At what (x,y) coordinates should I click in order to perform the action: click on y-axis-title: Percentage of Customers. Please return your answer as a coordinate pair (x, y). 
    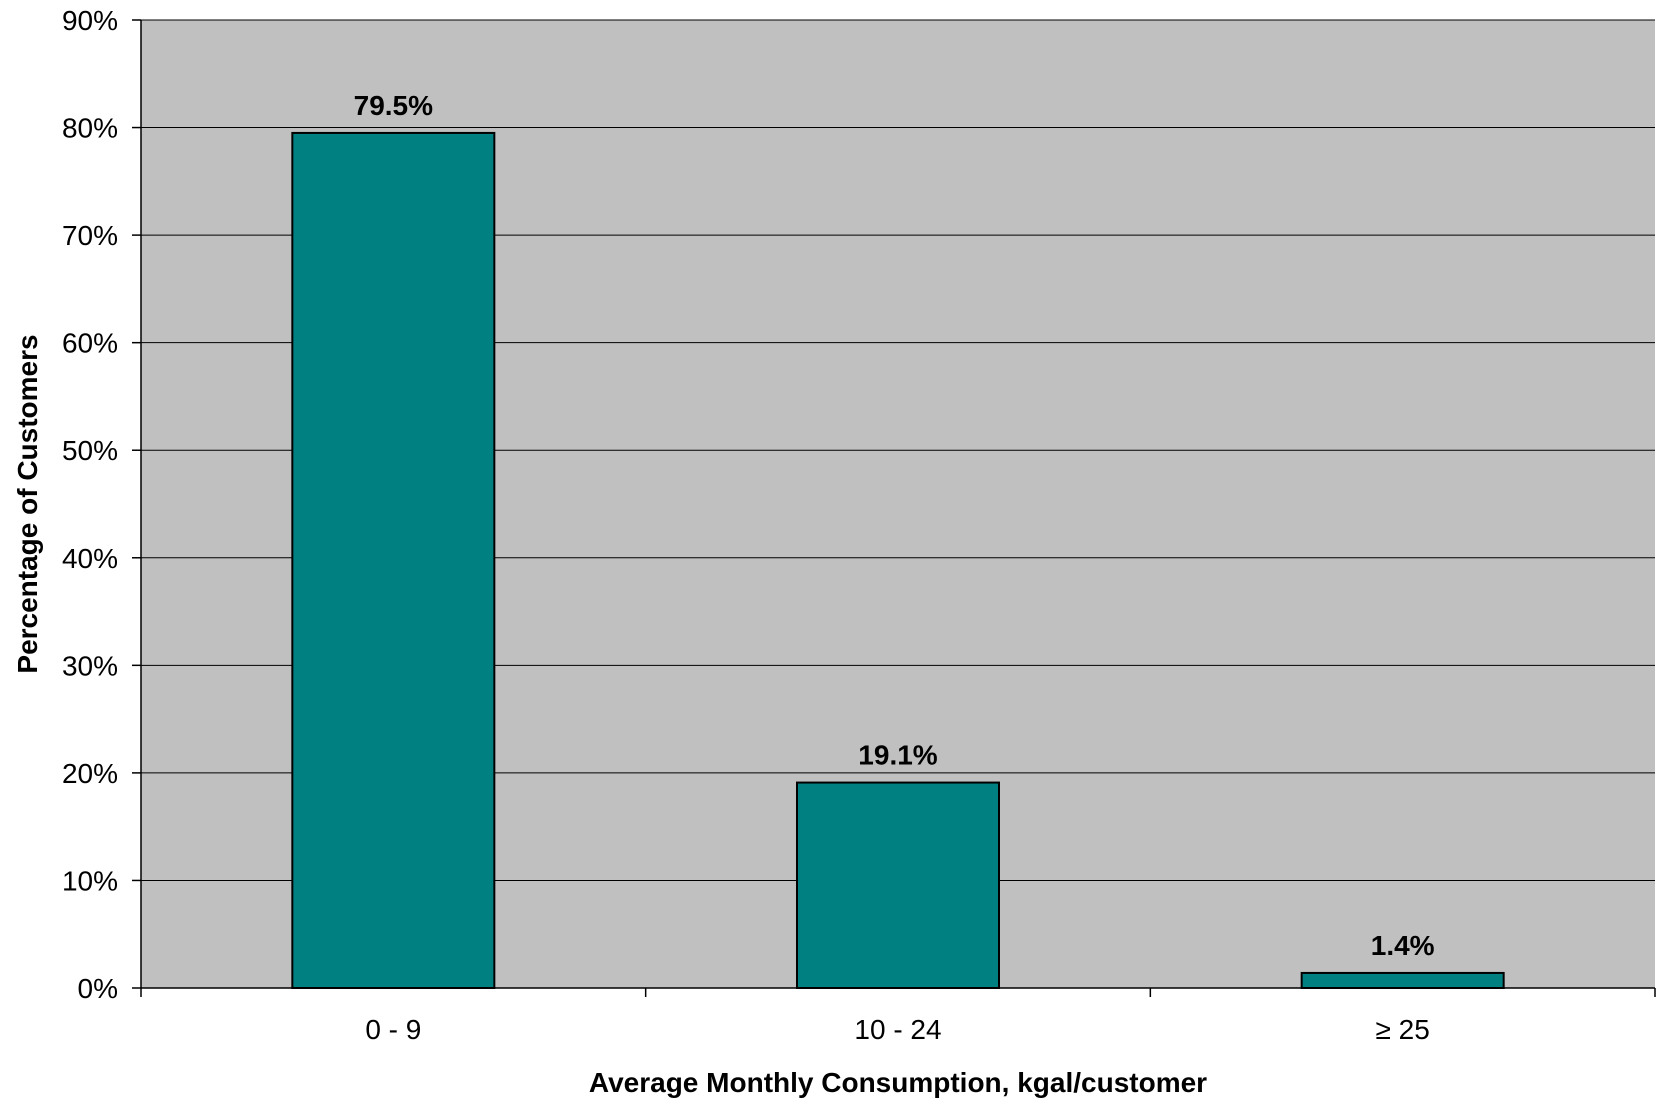
    Looking at the image, I should click on (27, 503).